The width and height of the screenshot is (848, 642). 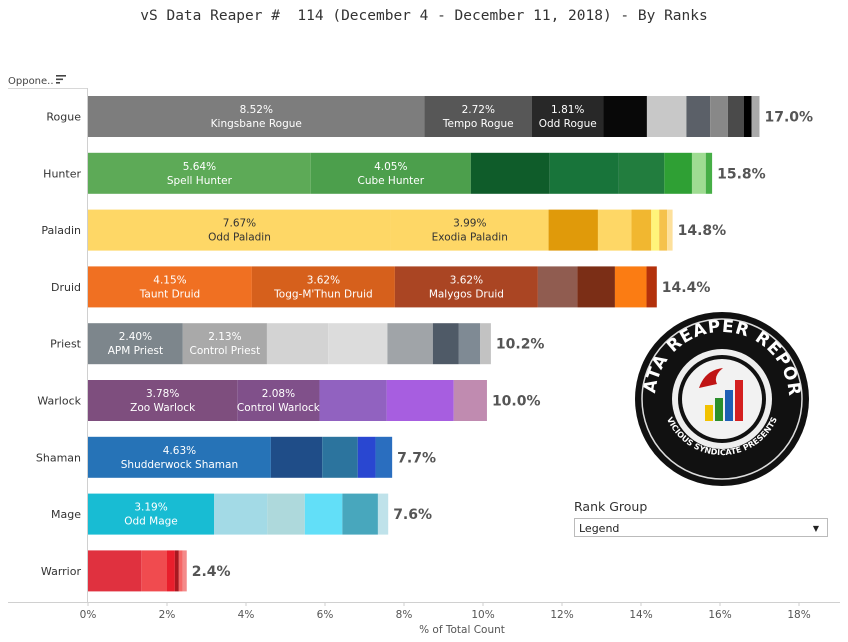 I want to click on x-tick-label: 0%, so click(x=88, y=615).